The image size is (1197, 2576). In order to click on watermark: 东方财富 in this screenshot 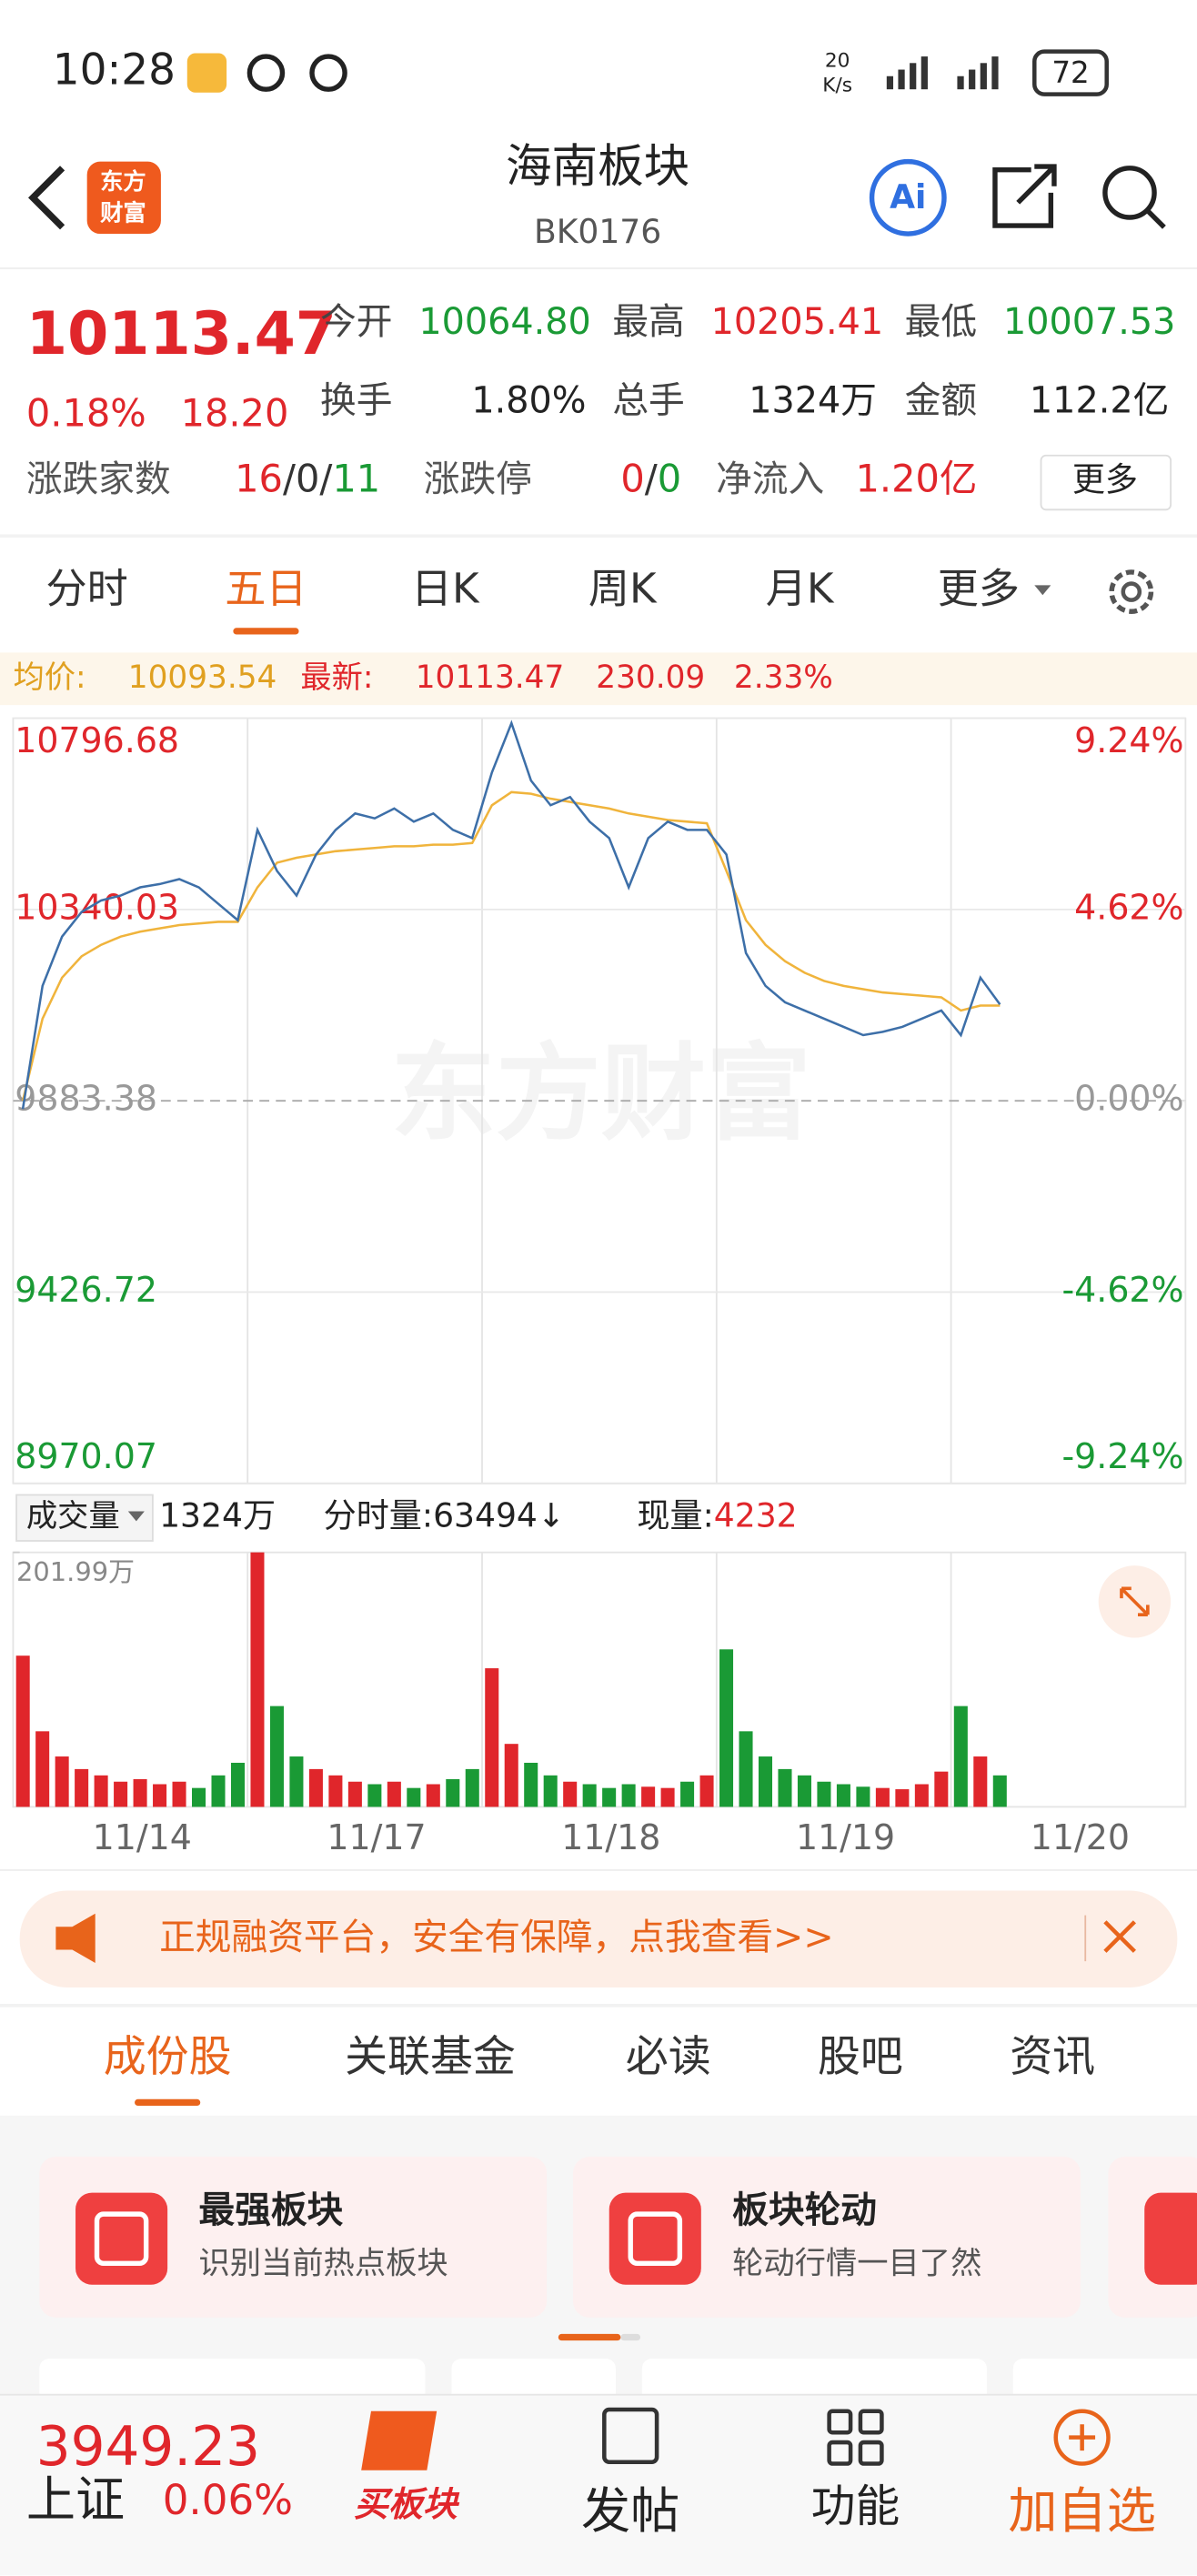, I will do `click(601, 1094)`.